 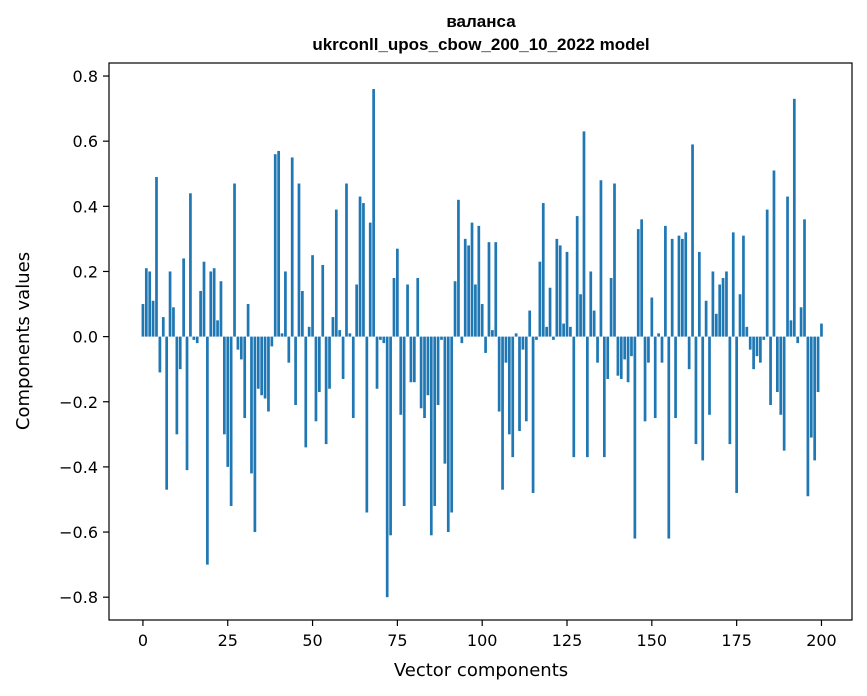 I want to click on y-tick-label: 0.4, so click(x=85, y=206).